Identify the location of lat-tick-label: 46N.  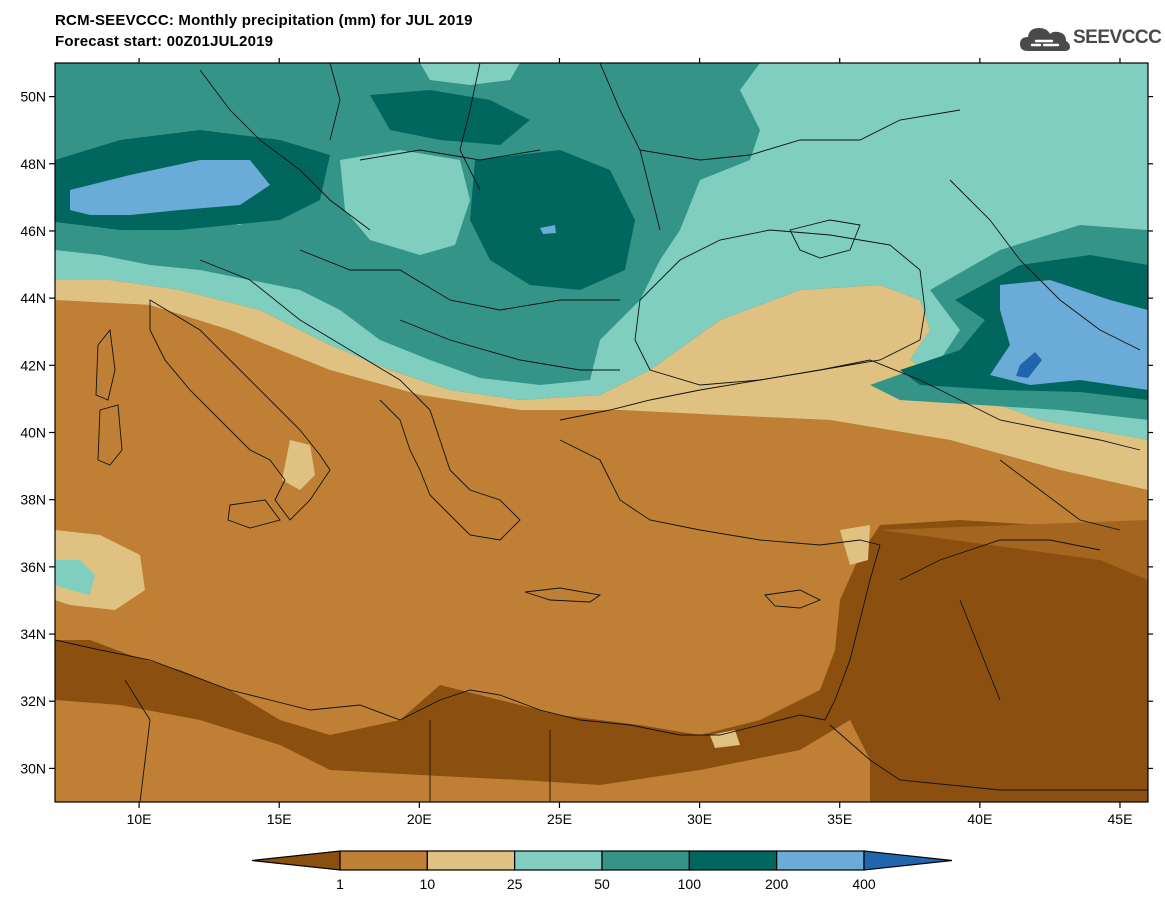
(33, 231).